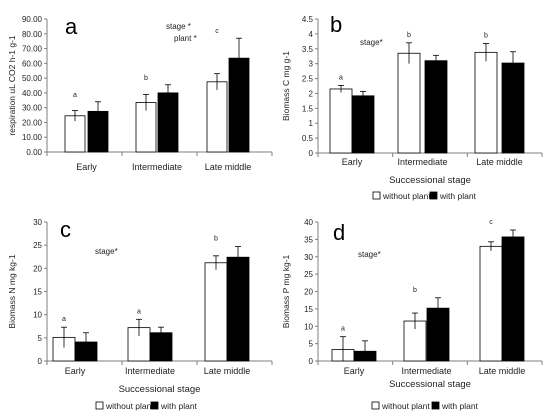  I want to click on y-tick-label: 1.5, so click(308, 108).